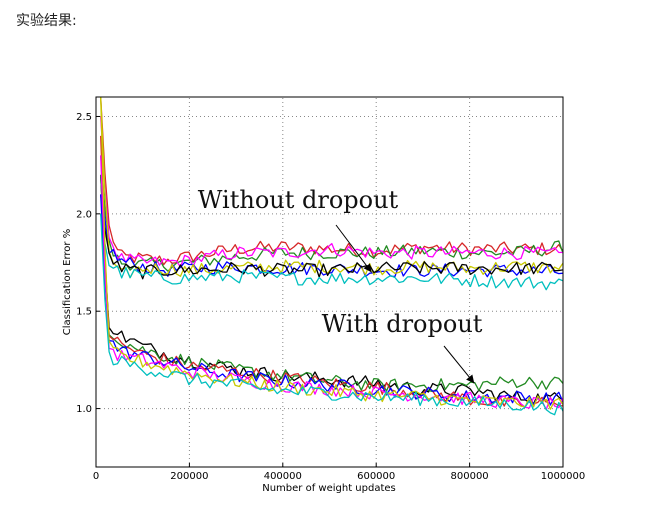 The height and width of the screenshot is (518, 659). Describe the element at coordinates (84, 214) in the screenshot. I see `y-tick-label: 2.0` at that location.